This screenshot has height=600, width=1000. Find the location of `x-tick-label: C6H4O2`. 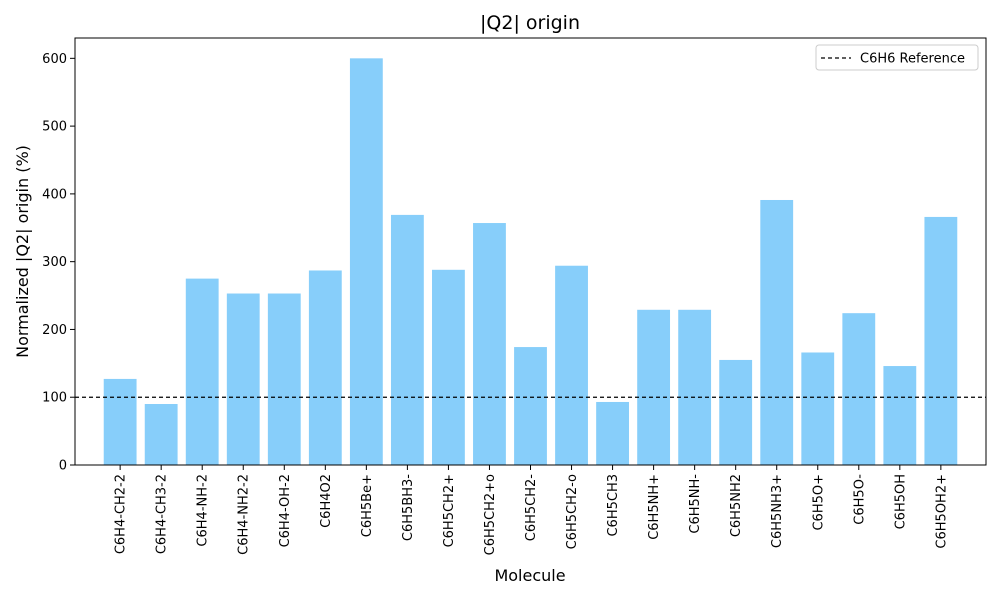

x-tick-label: C6H4O2 is located at coordinates (326, 501).